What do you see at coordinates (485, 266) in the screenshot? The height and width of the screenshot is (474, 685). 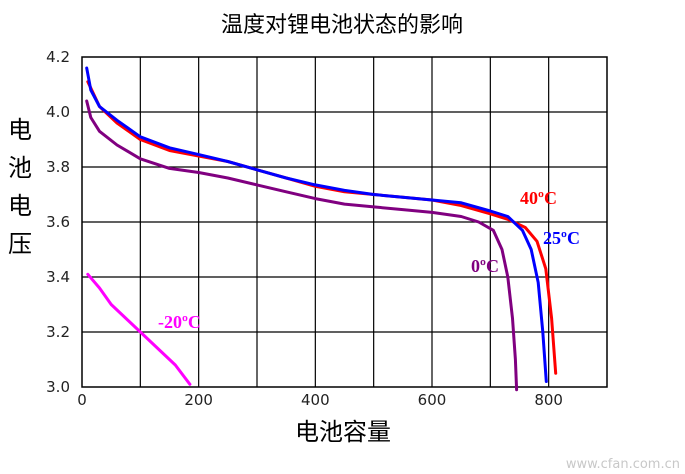 I see `series-label-0C: 0ºC` at bounding box center [485, 266].